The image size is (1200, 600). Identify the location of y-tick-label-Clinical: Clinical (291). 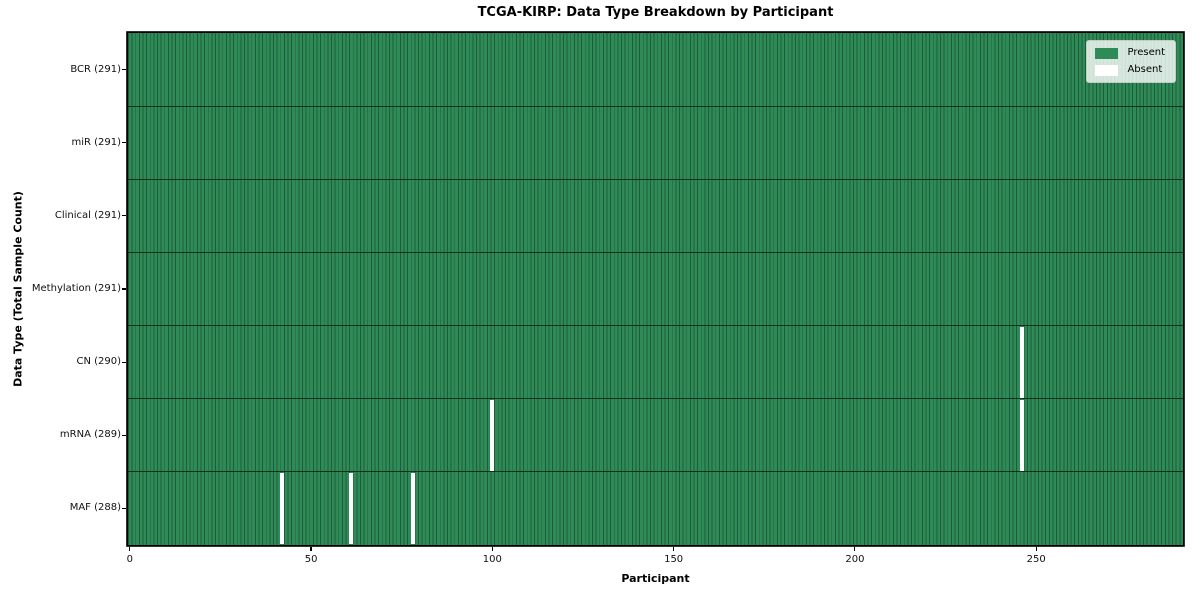
(87, 215).